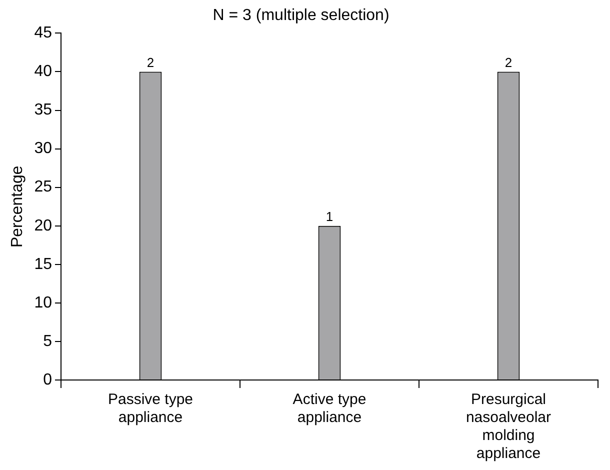 This screenshot has height=470, width=610. I want to click on y-tick-label: 0, so click(47, 379).